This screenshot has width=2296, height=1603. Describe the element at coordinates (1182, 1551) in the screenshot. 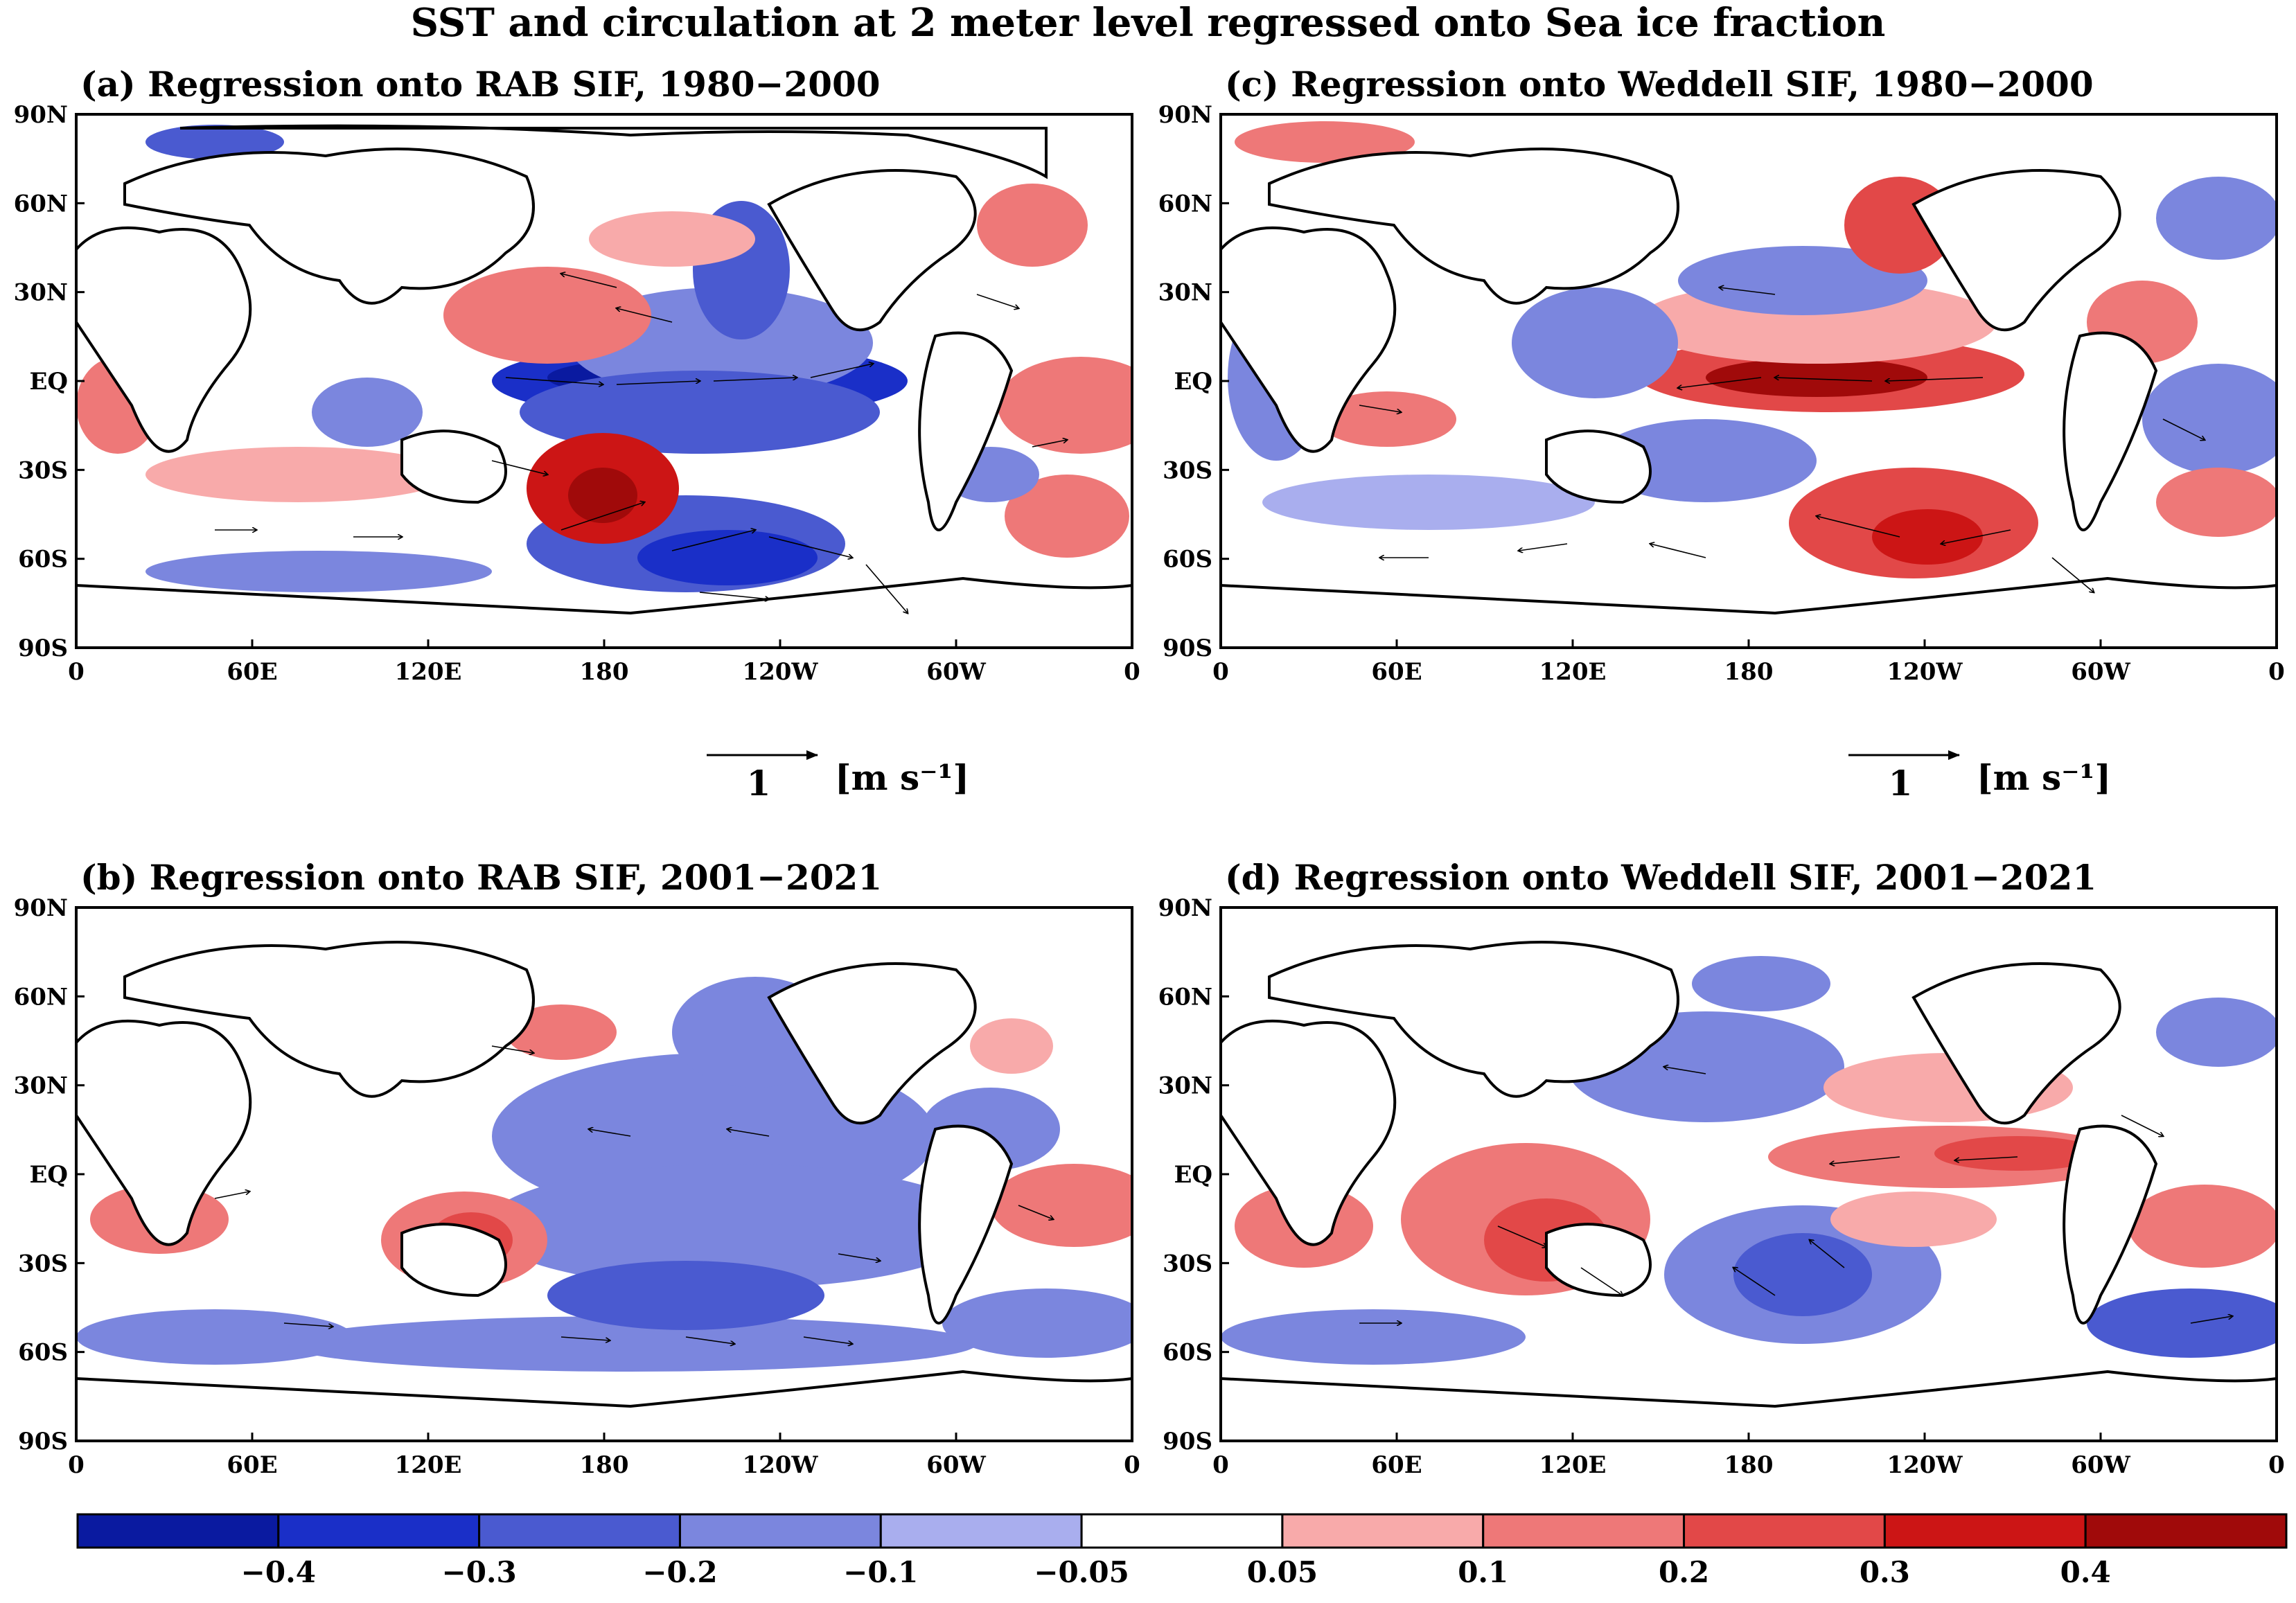

I see `colorbar: −0.4 −0.3 −0.2 −0.1 −0.05 0.05 0.1 0.2 0.3 0.4` at that location.